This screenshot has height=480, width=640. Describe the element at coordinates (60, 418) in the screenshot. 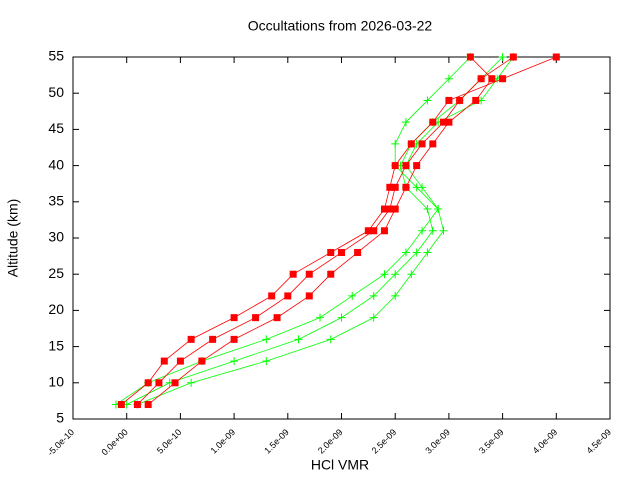

I see `y-tick-label: 5` at that location.